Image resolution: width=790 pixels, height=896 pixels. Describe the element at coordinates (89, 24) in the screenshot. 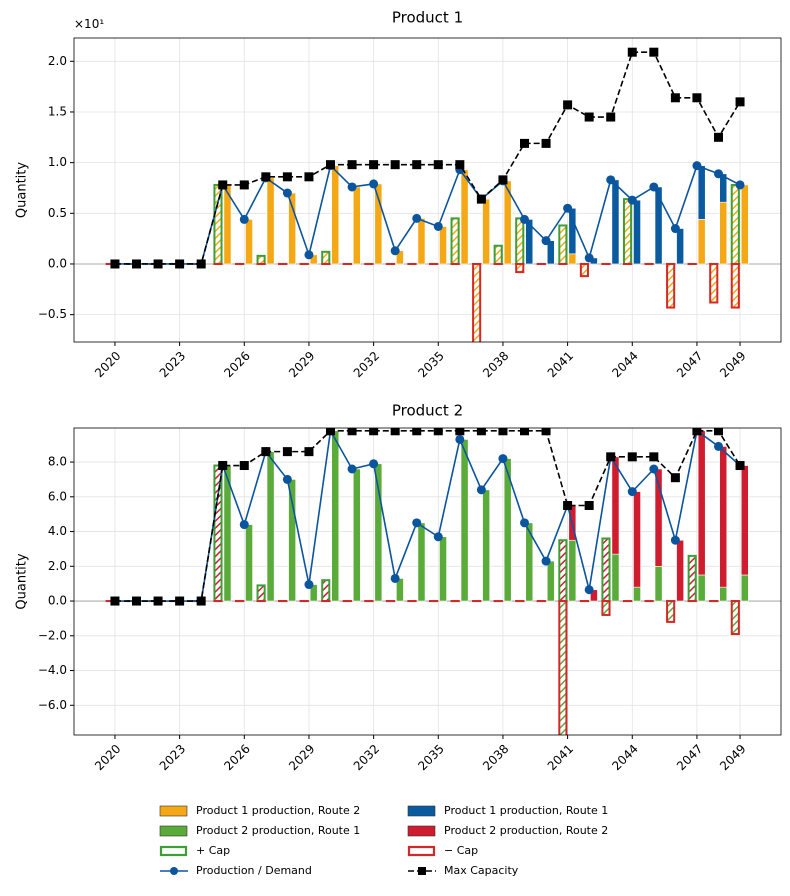

I see `y-offset-label: ×10¹` at that location.